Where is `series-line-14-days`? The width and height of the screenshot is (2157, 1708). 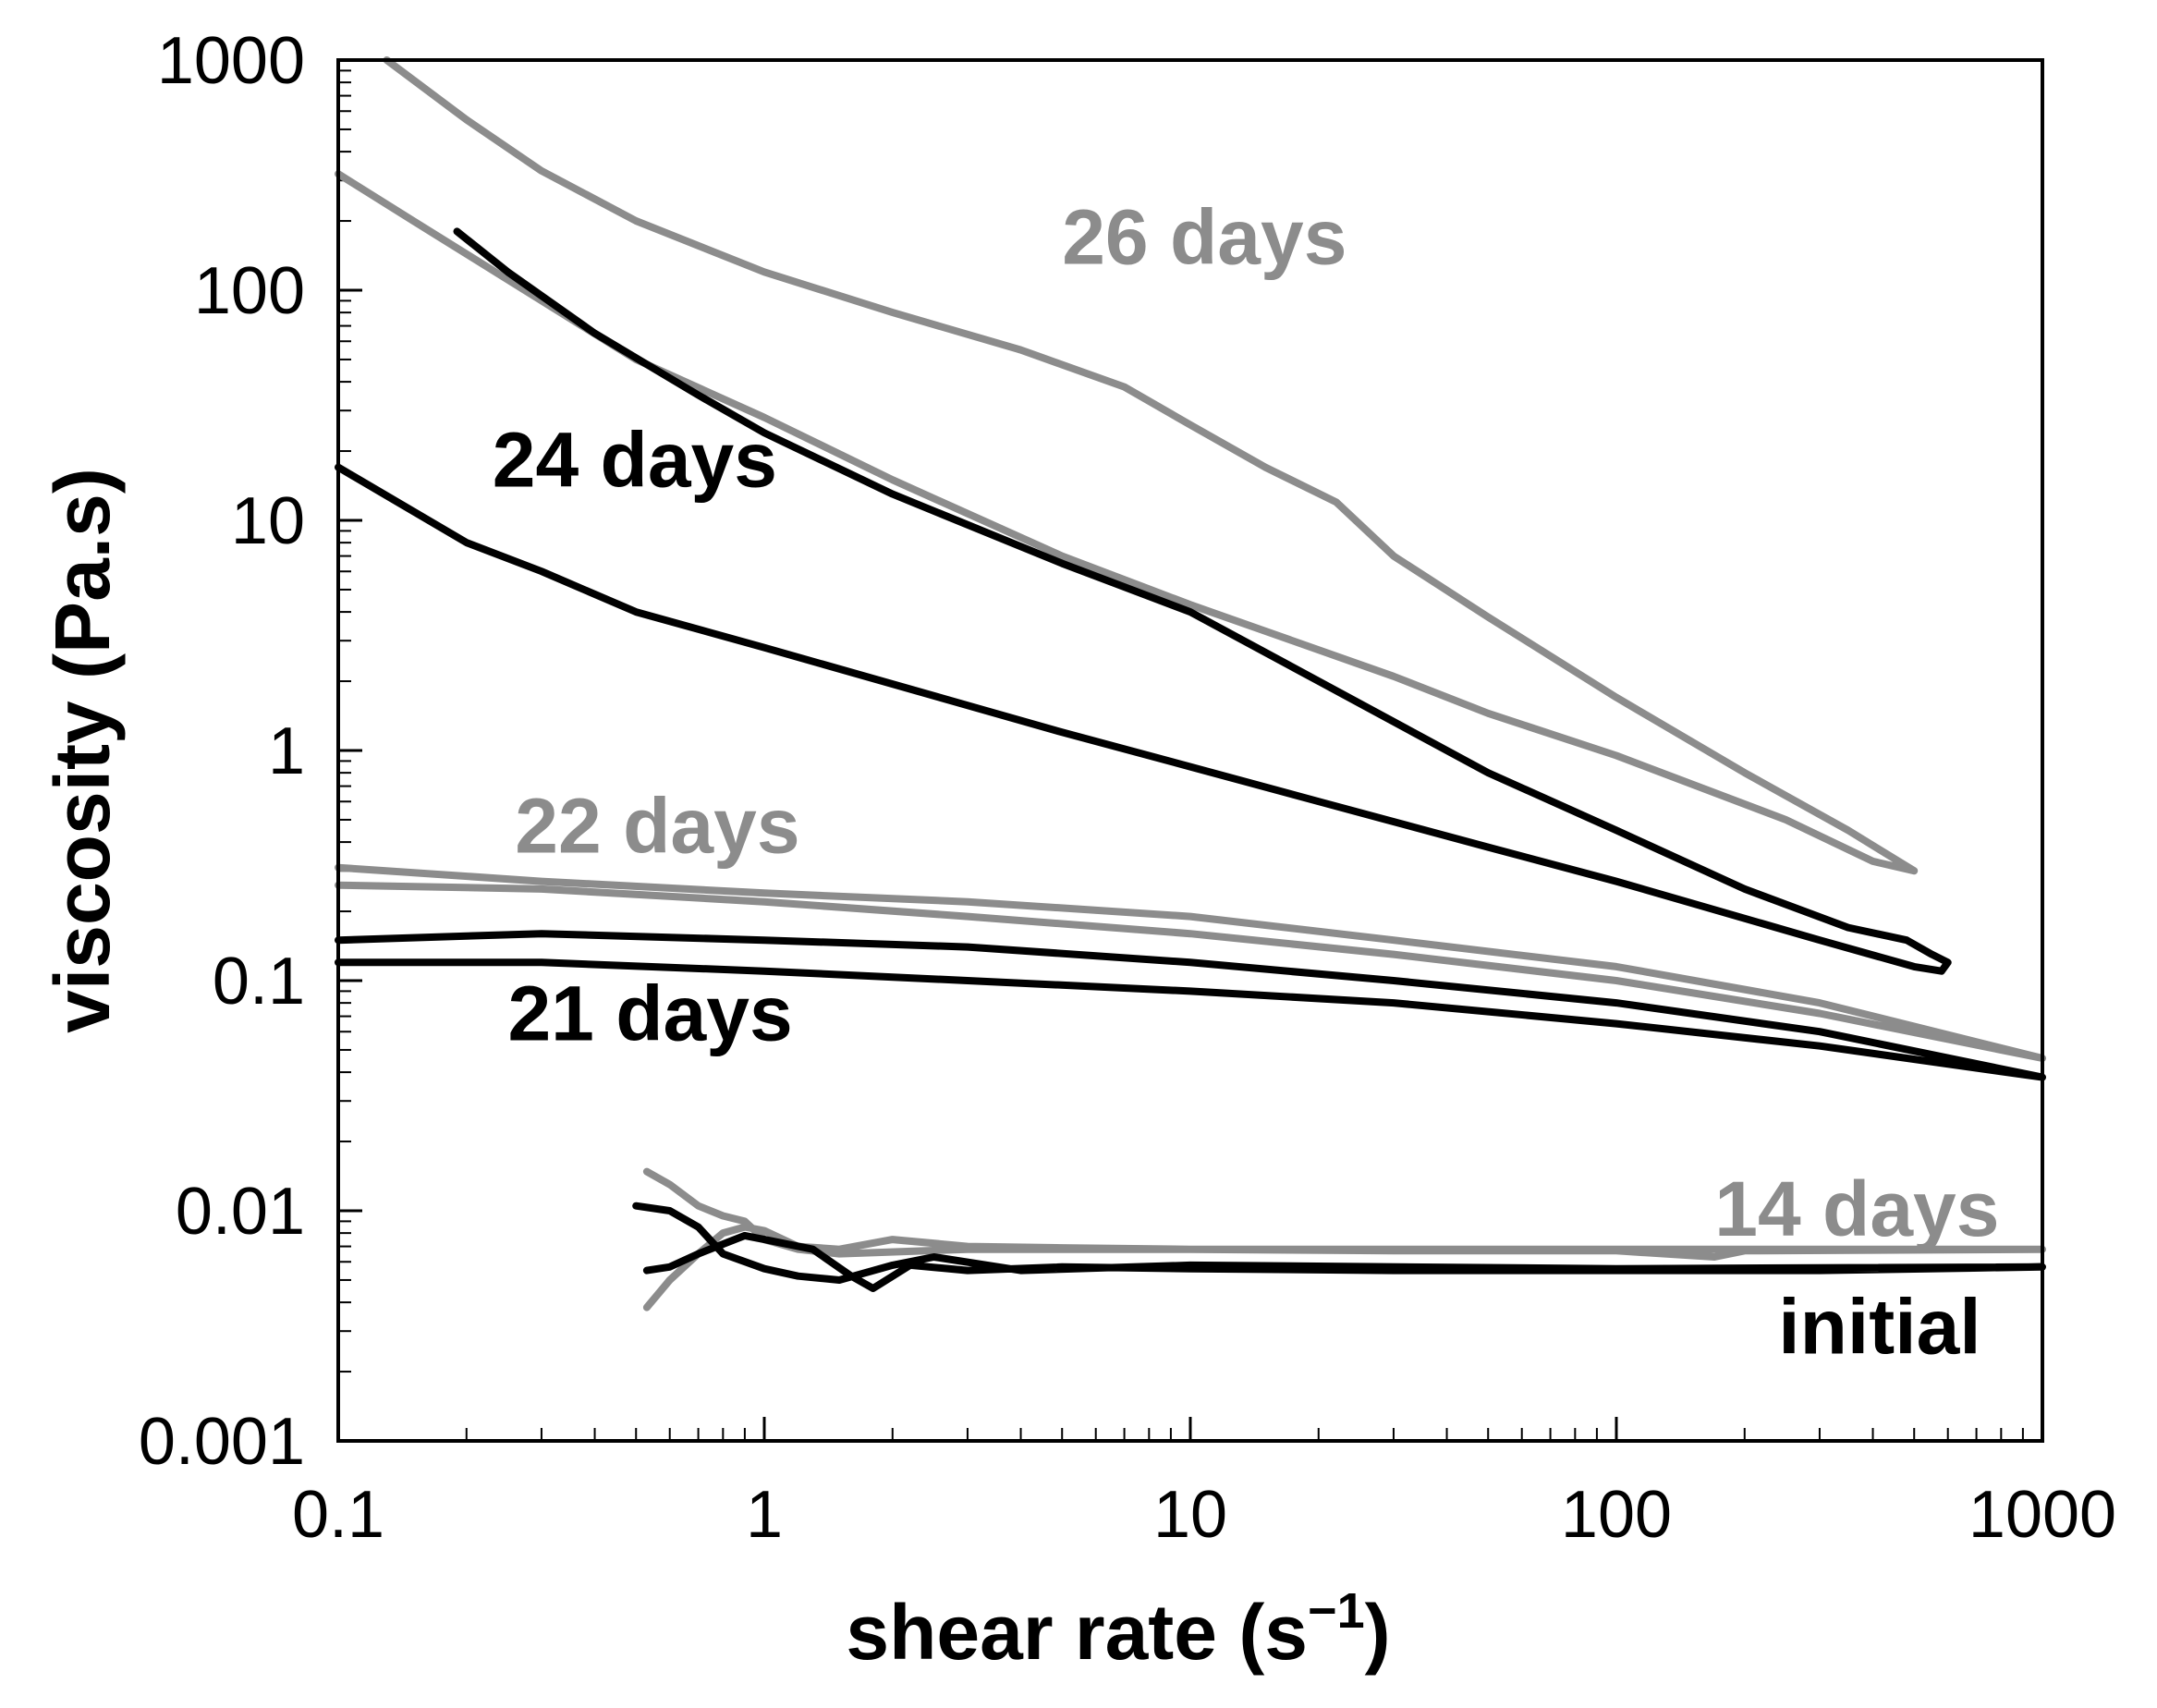
series-line-14-days is located at coordinates (1344, 1240).